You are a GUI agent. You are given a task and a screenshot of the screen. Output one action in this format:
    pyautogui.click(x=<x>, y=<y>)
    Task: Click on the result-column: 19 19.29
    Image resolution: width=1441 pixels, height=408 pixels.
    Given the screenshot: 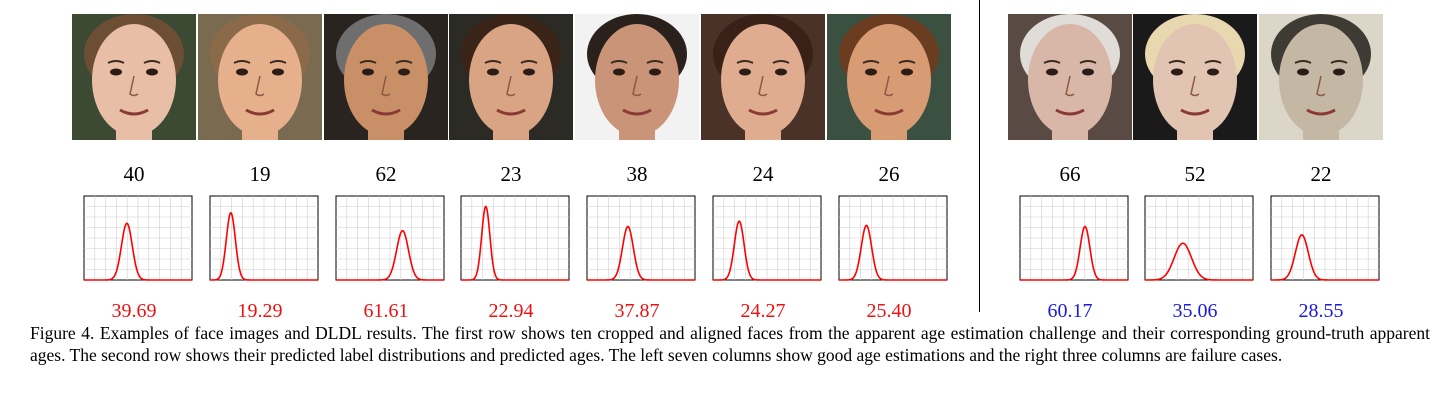 What is the action you would take?
    pyautogui.click(x=260, y=168)
    